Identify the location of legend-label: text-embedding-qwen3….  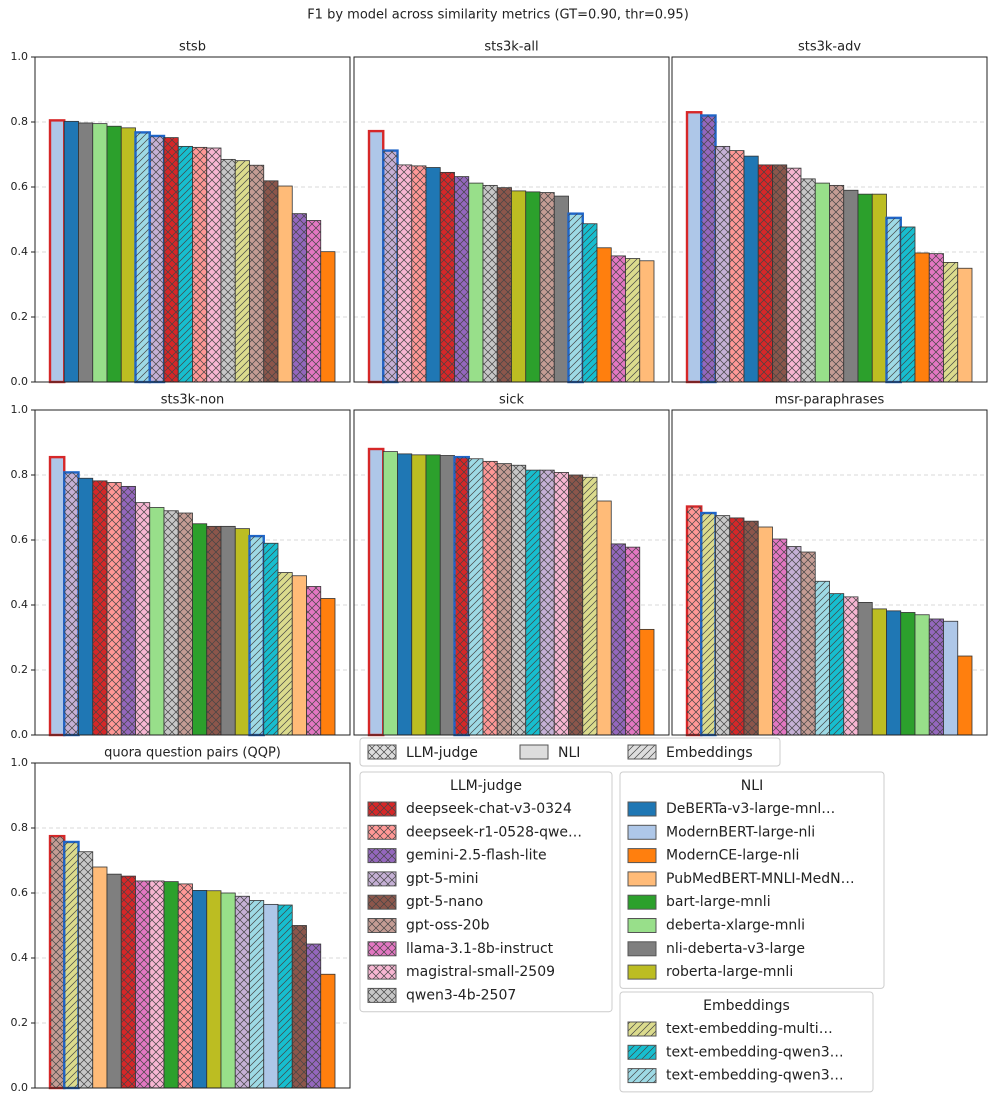
(755, 1076).